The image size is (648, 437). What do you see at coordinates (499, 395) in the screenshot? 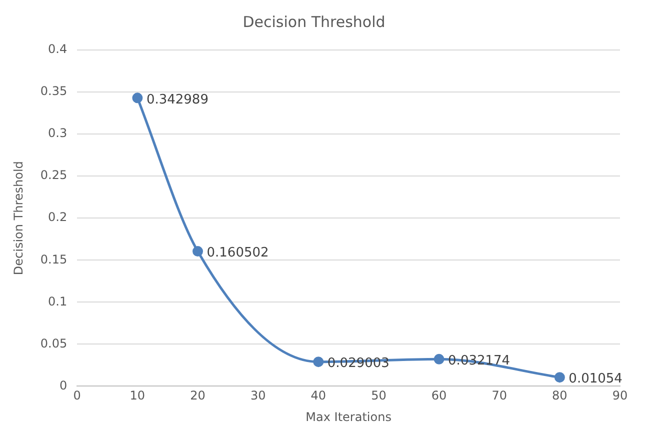
I see `x-tick-label: 70` at bounding box center [499, 395].